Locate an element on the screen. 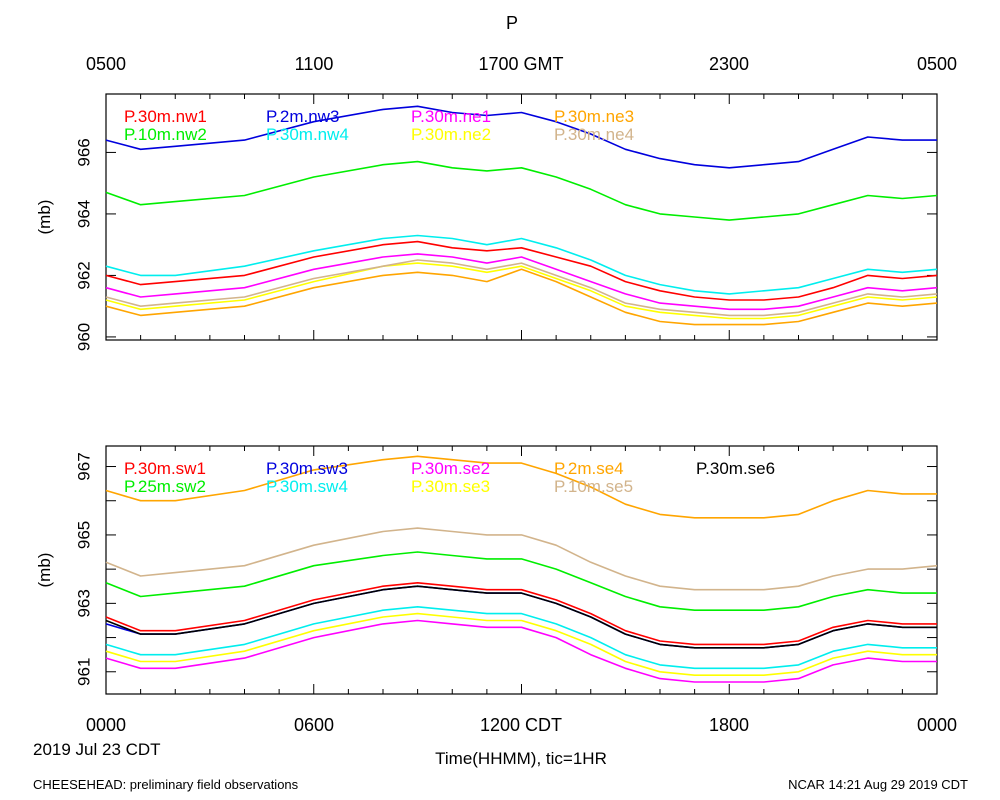 Image resolution: width=1000 pixels, height=800 pixels. series-line-P-30m-nw4 is located at coordinates (521, 264).